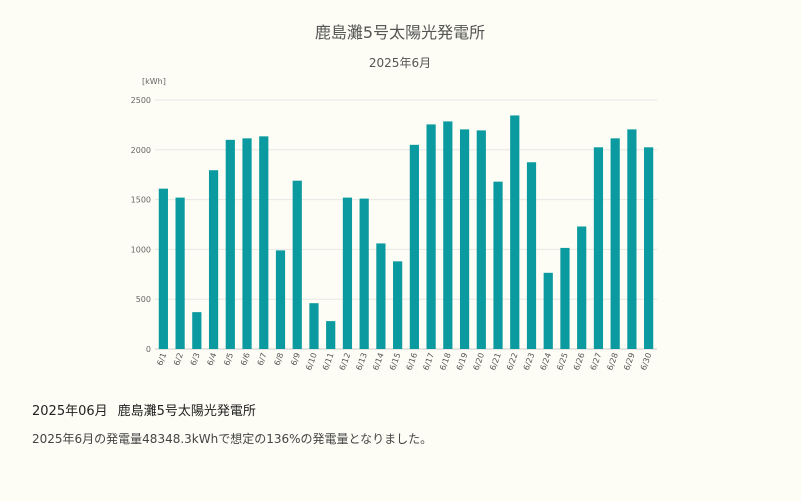  What do you see at coordinates (141, 100) in the screenshot?
I see `y-tick-label: 2500` at bounding box center [141, 100].